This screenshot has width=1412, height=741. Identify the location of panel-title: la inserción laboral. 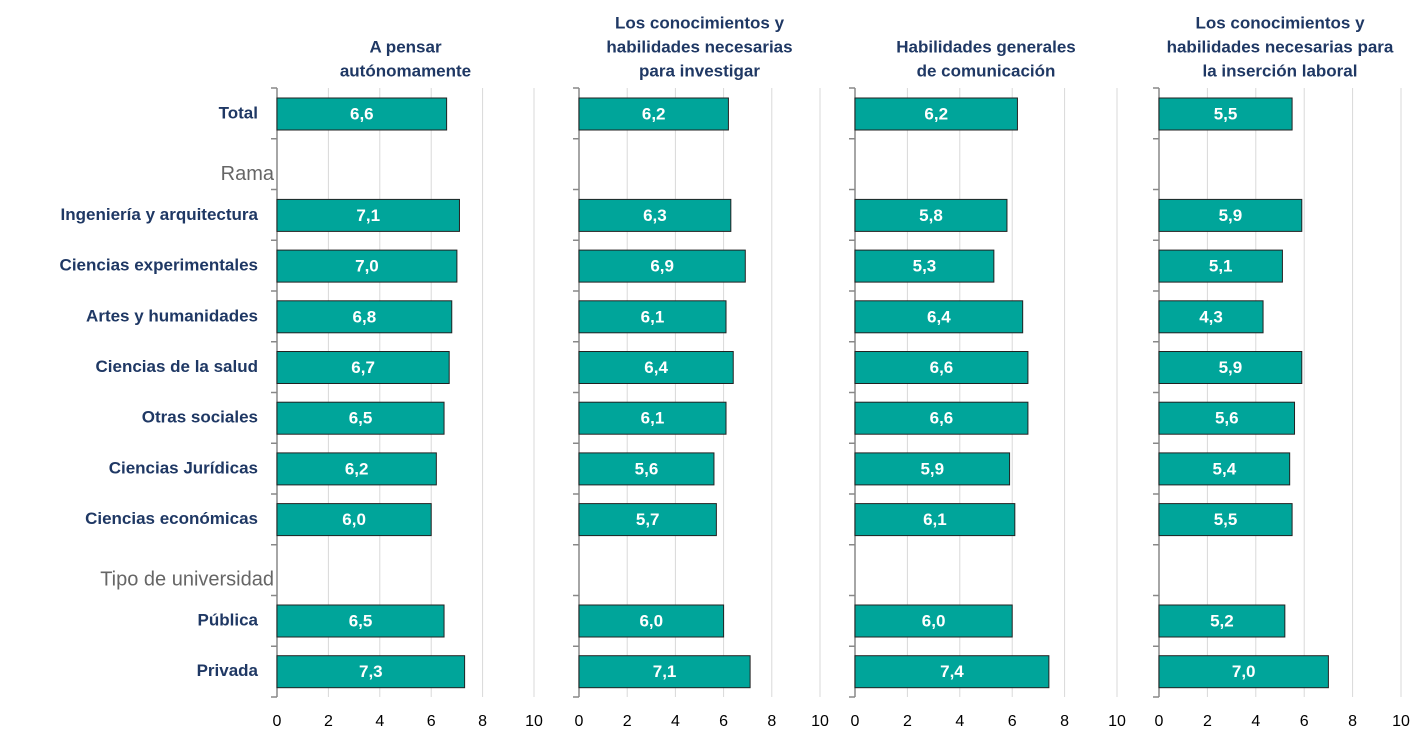
(1280, 70).